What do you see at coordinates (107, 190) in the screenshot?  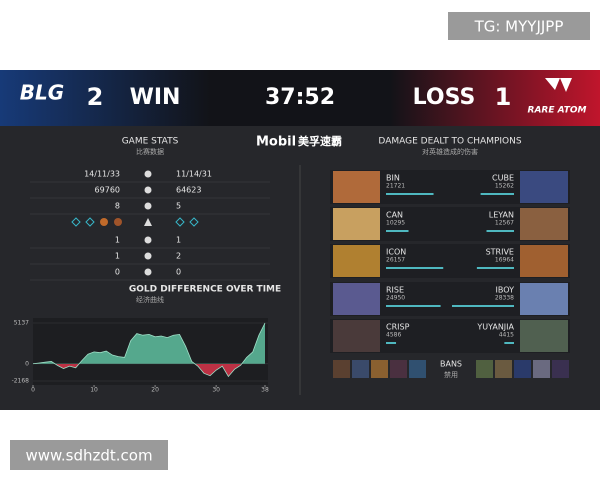 I see `stat-left: 69760` at bounding box center [107, 190].